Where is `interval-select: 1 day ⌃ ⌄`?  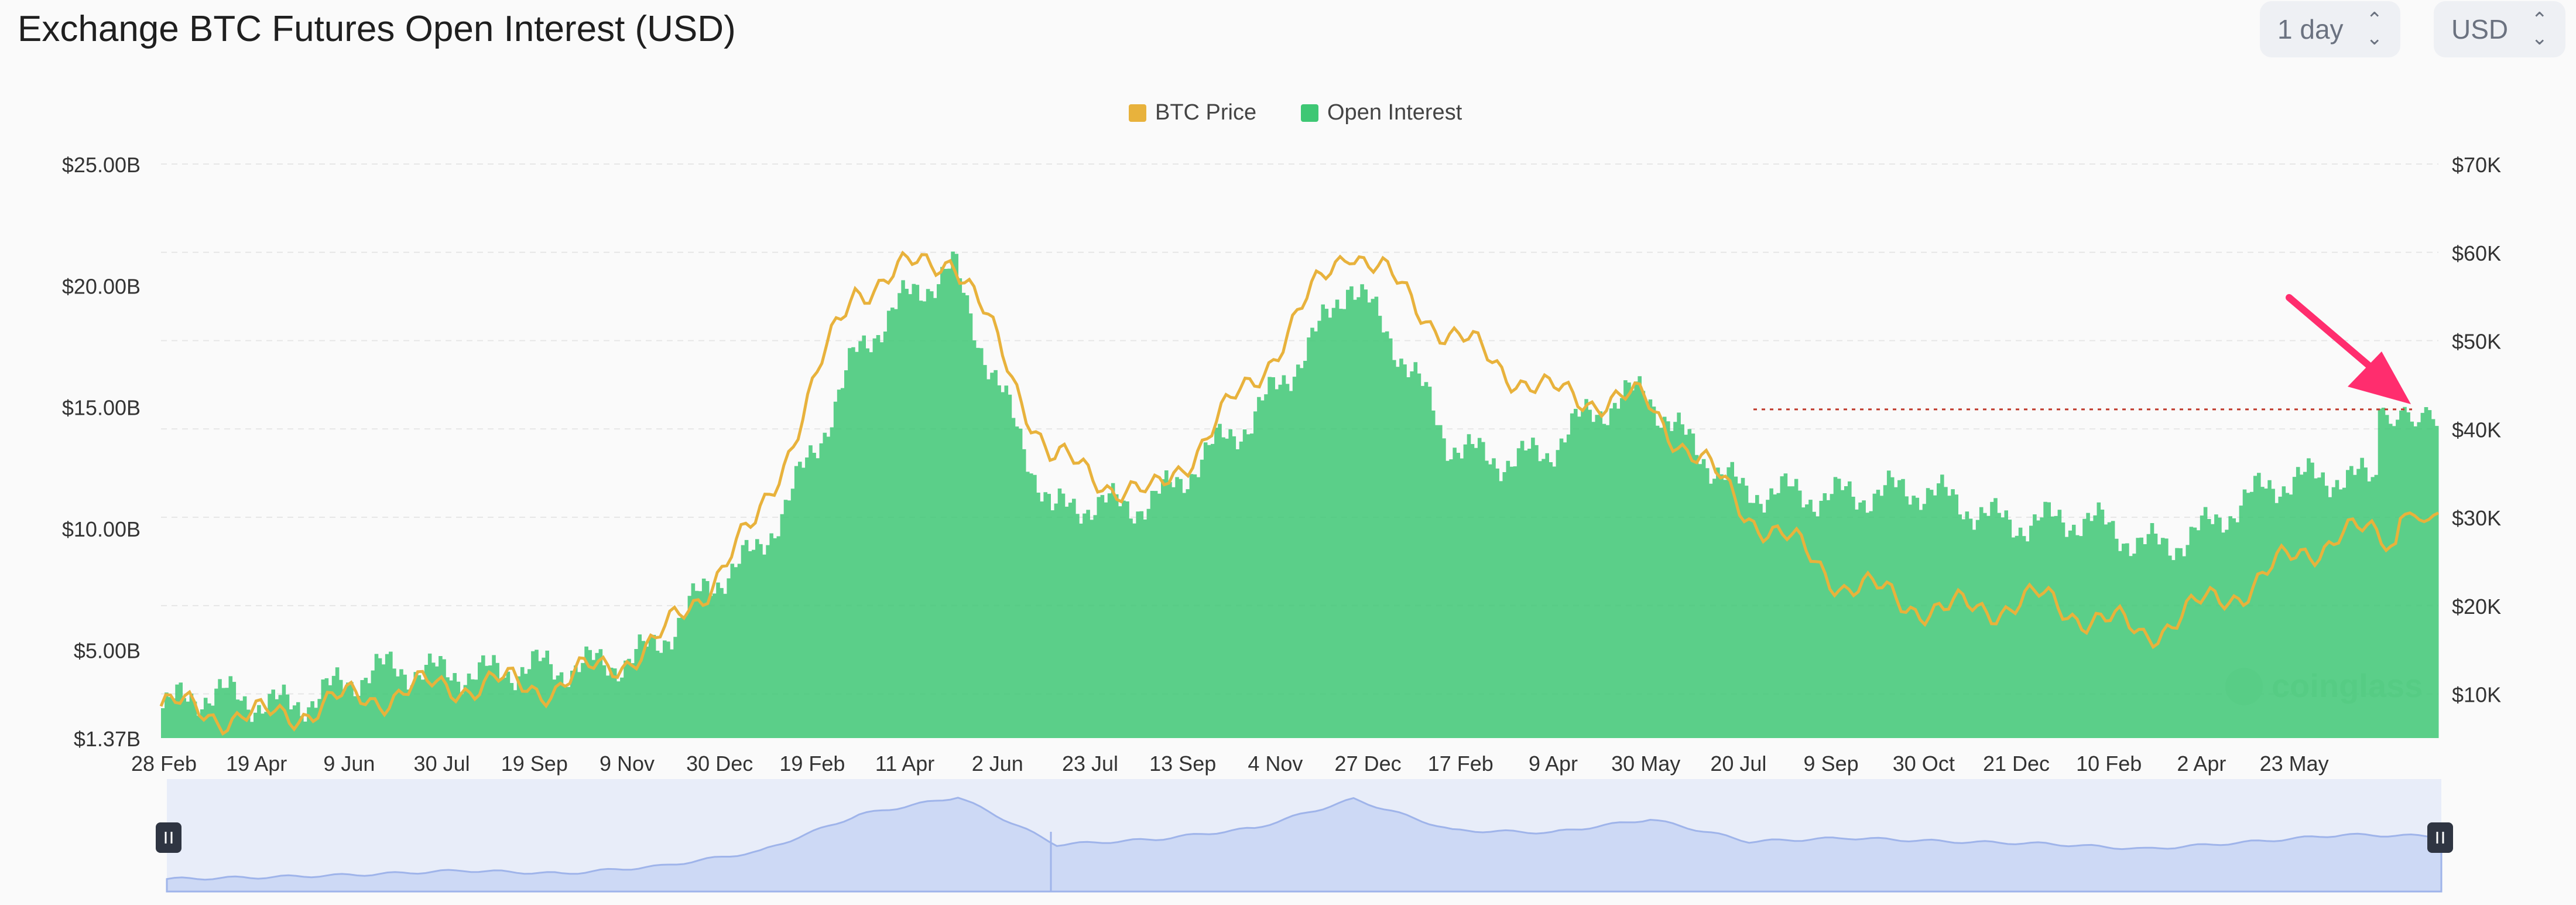 interval-select: 1 day ⌃ ⌄ is located at coordinates (2330, 29).